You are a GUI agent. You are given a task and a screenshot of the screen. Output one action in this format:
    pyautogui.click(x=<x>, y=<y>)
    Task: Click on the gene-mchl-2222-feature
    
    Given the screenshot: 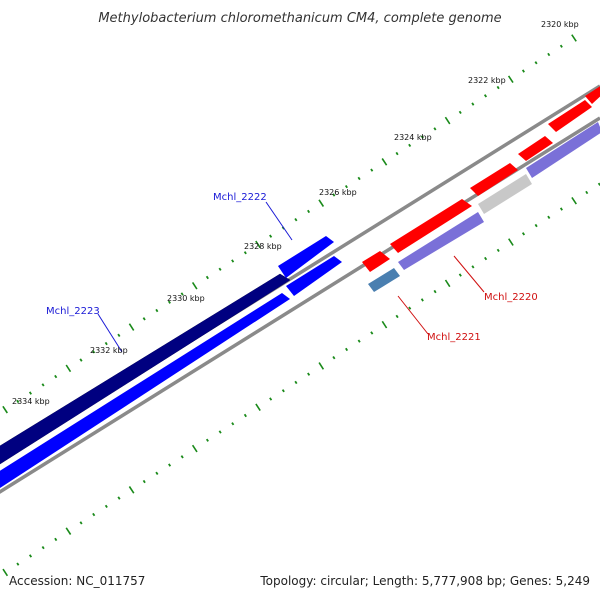 What is the action you would take?
    pyautogui.click(x=306, y=257)
    